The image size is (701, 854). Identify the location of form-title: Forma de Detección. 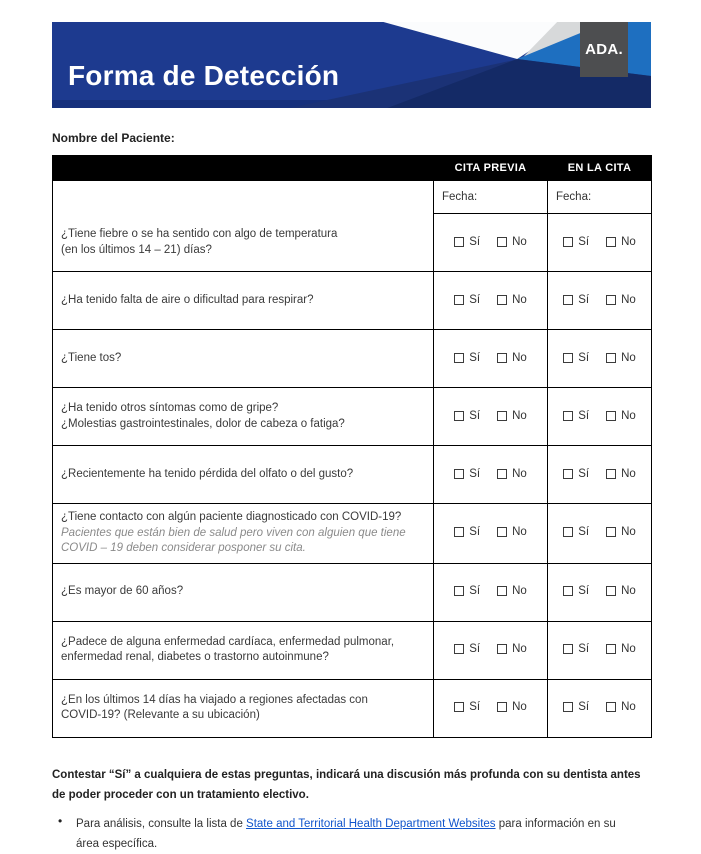
(204, 75).